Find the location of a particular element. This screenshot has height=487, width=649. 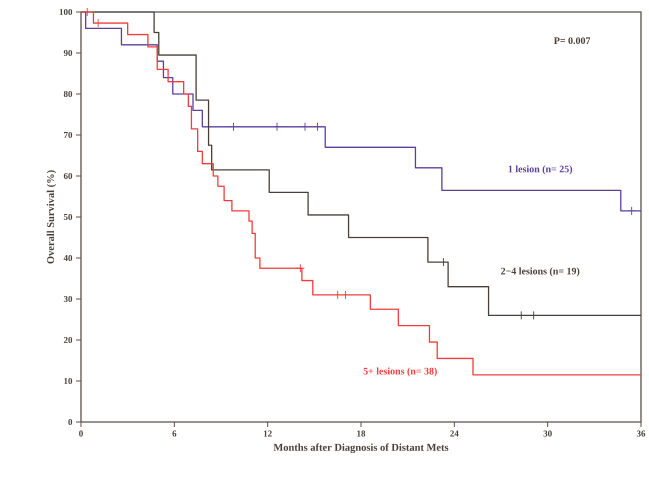

series-label: 2−4 lesions (n= 19) is located at coordinates (540, 271).